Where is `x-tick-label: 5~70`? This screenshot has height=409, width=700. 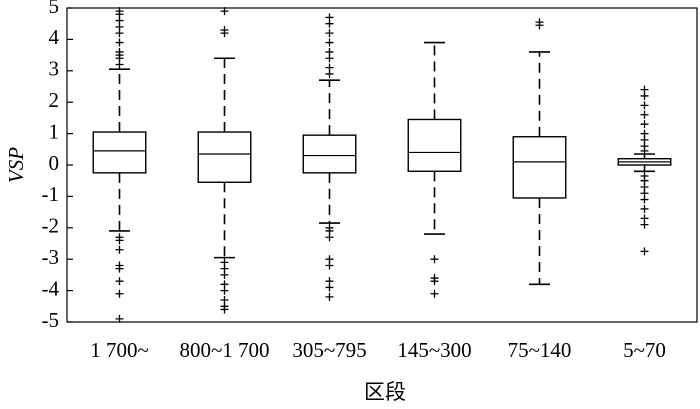
x-tick-label: 5~70 is located at coordinates (644, 350).